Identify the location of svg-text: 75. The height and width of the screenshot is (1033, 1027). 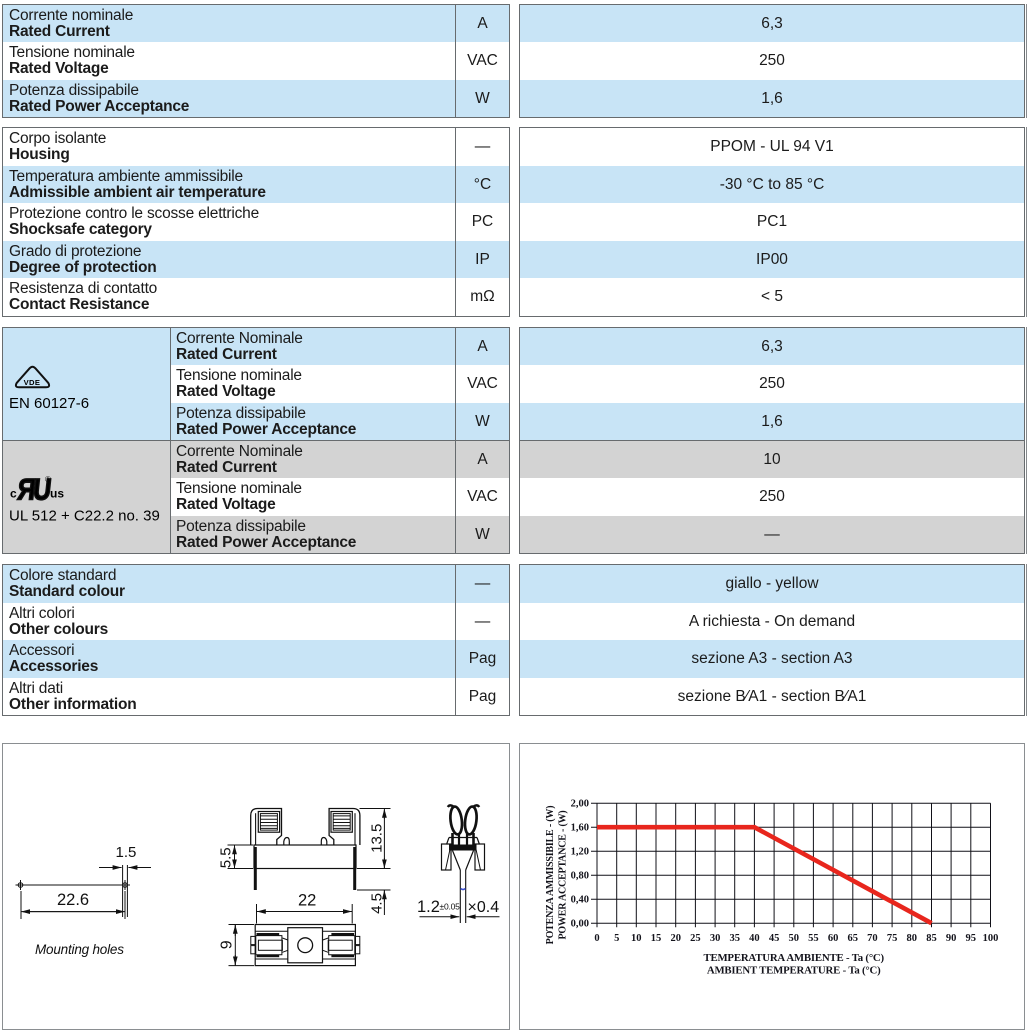
(892, 938).